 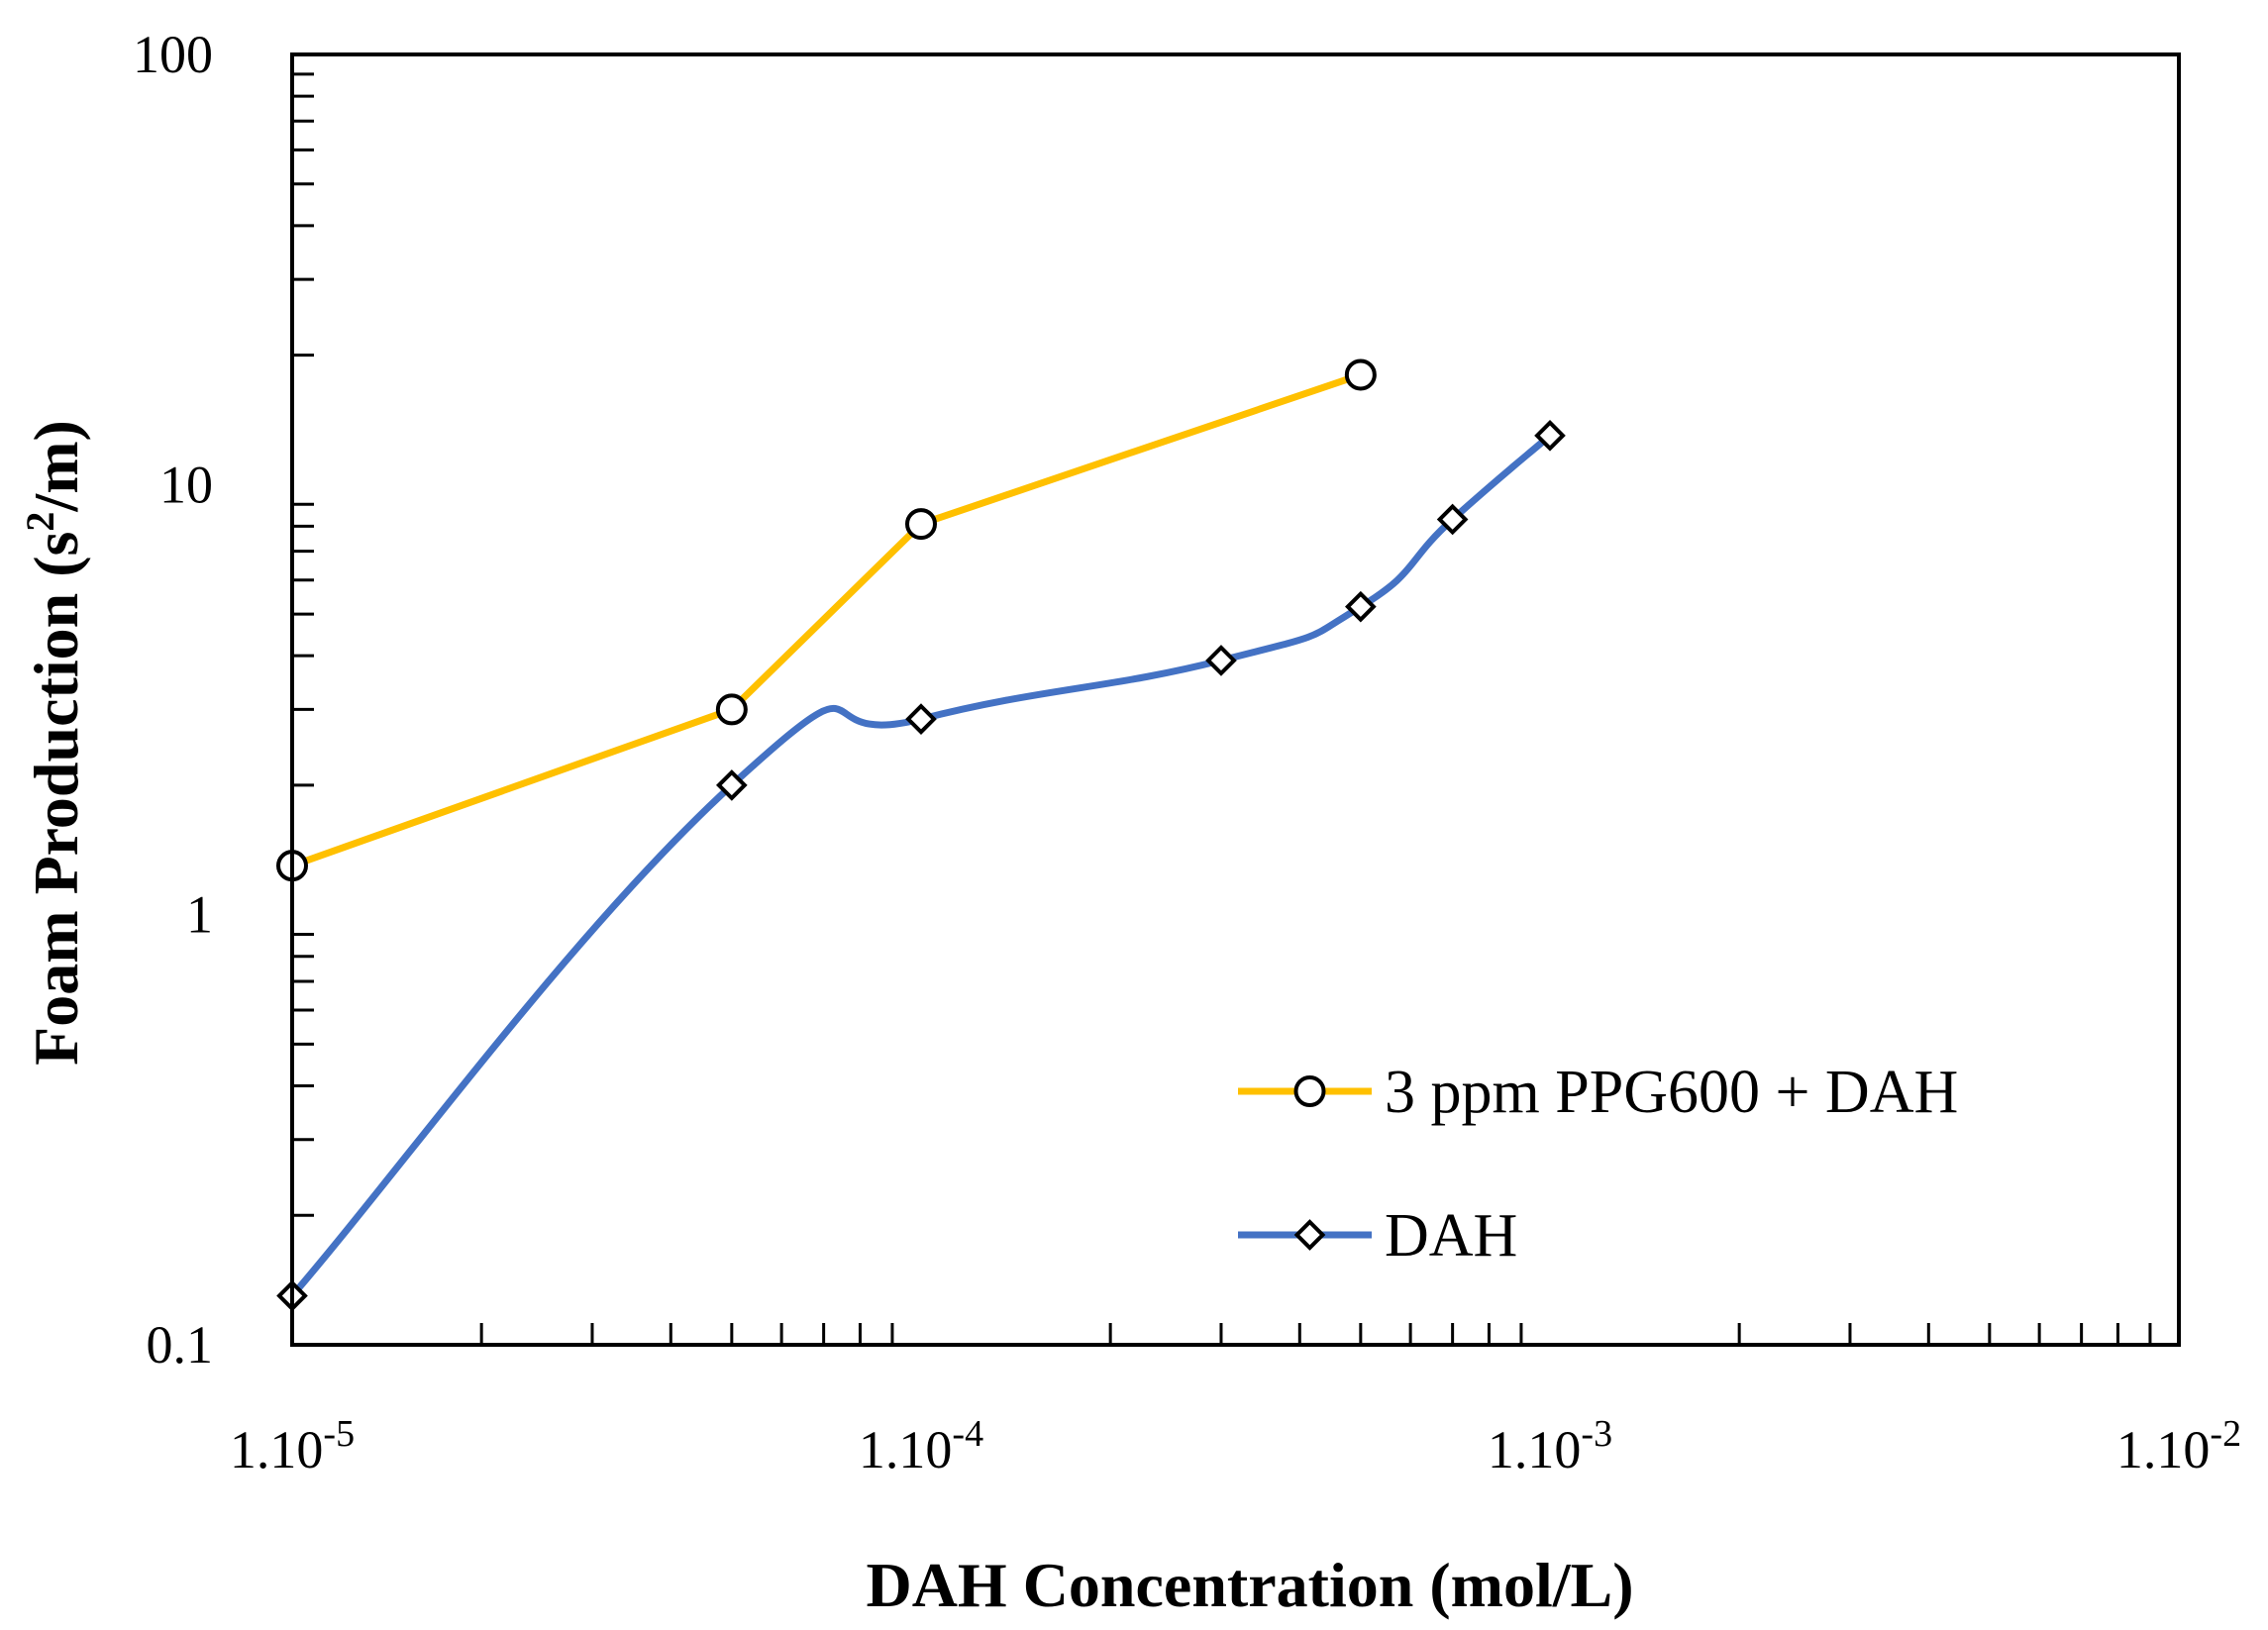 I want to click on y-tick-label: 0.1, so click(x=180, y=1345).